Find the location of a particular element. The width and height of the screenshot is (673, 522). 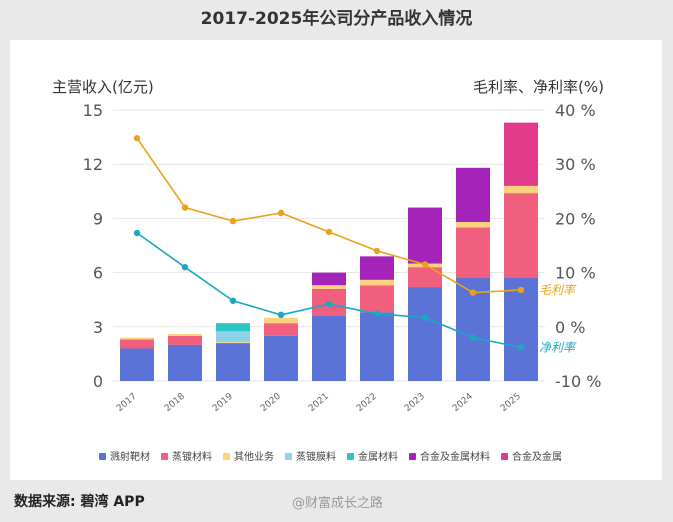

legend-label: 蒸镀材料 is located at coordinates (192, 456).